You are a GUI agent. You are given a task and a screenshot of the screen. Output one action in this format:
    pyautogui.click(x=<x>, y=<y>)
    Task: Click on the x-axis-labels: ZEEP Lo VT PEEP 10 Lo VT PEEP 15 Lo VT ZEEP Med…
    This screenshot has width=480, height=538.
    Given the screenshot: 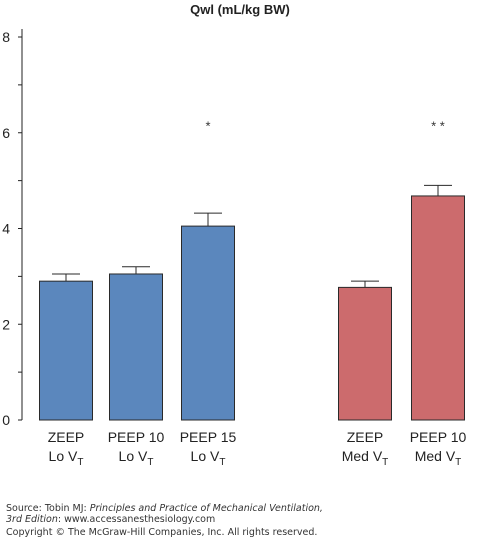 What is the action you would take?
    pyautogui.click(x=257, y=448)
    